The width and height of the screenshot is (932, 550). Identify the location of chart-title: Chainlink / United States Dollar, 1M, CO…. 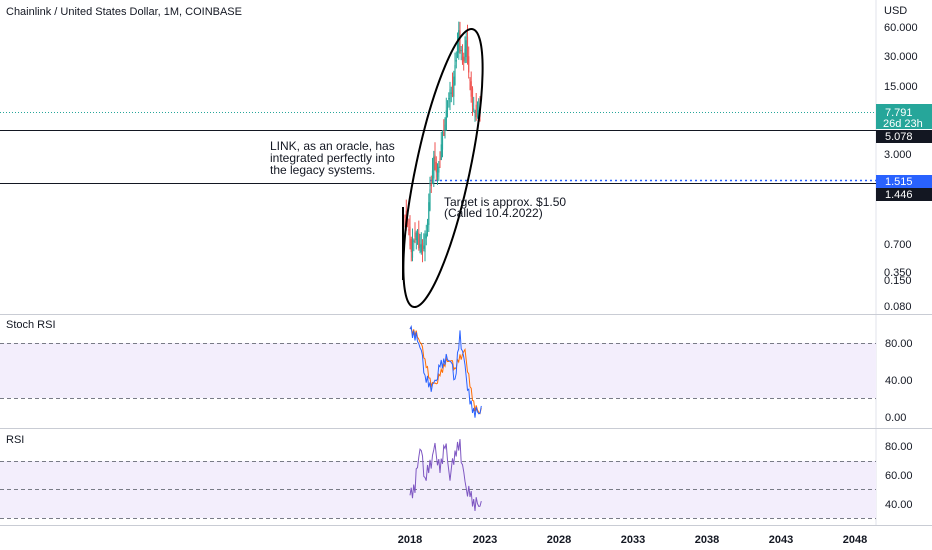
(124, 12).